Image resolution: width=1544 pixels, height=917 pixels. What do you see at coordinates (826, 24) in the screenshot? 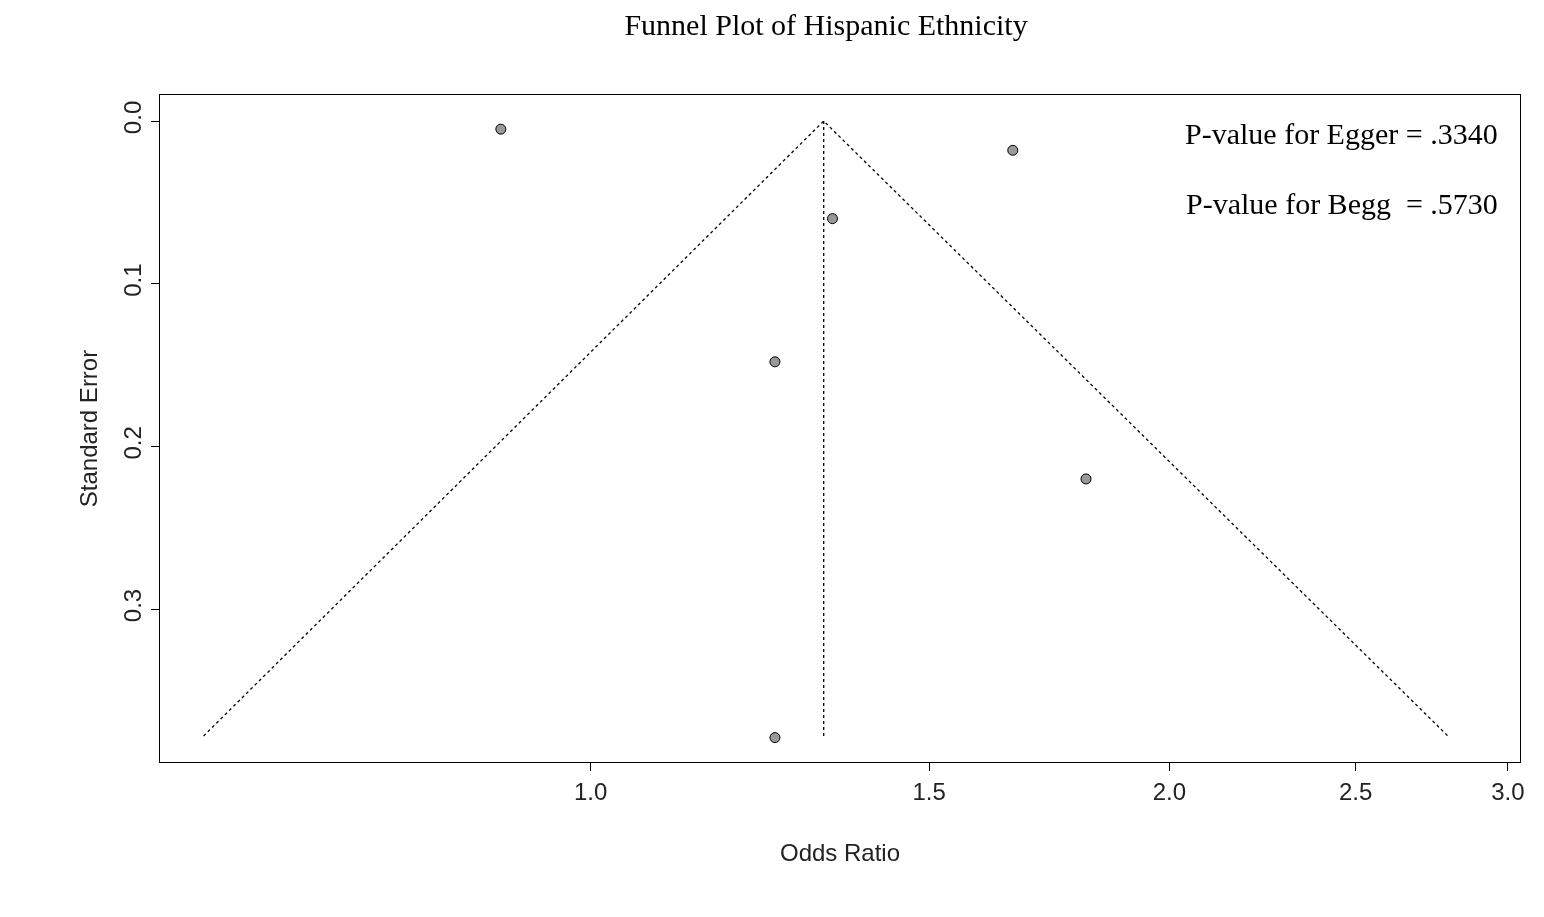
I see `chart-title: Funnel Plot of Hispanic Ethnicity` at bounding box center [826, 24].